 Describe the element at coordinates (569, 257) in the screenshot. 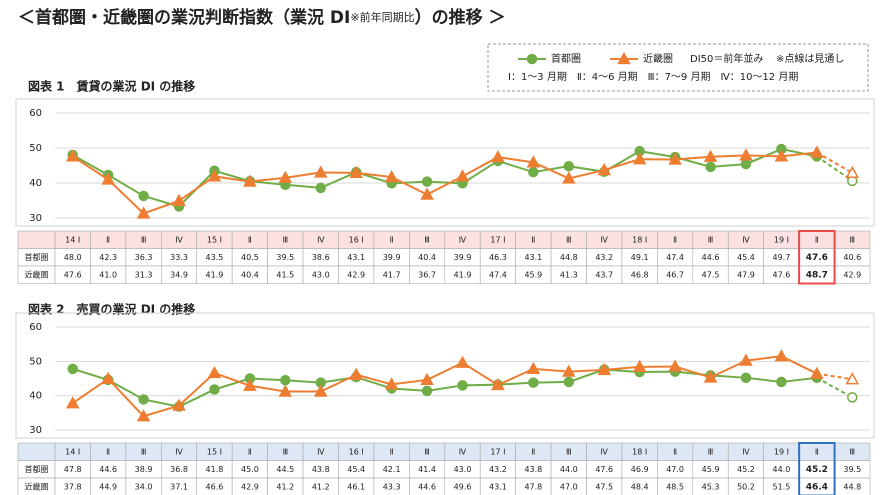

I see `value-label: 44.8` at that location.